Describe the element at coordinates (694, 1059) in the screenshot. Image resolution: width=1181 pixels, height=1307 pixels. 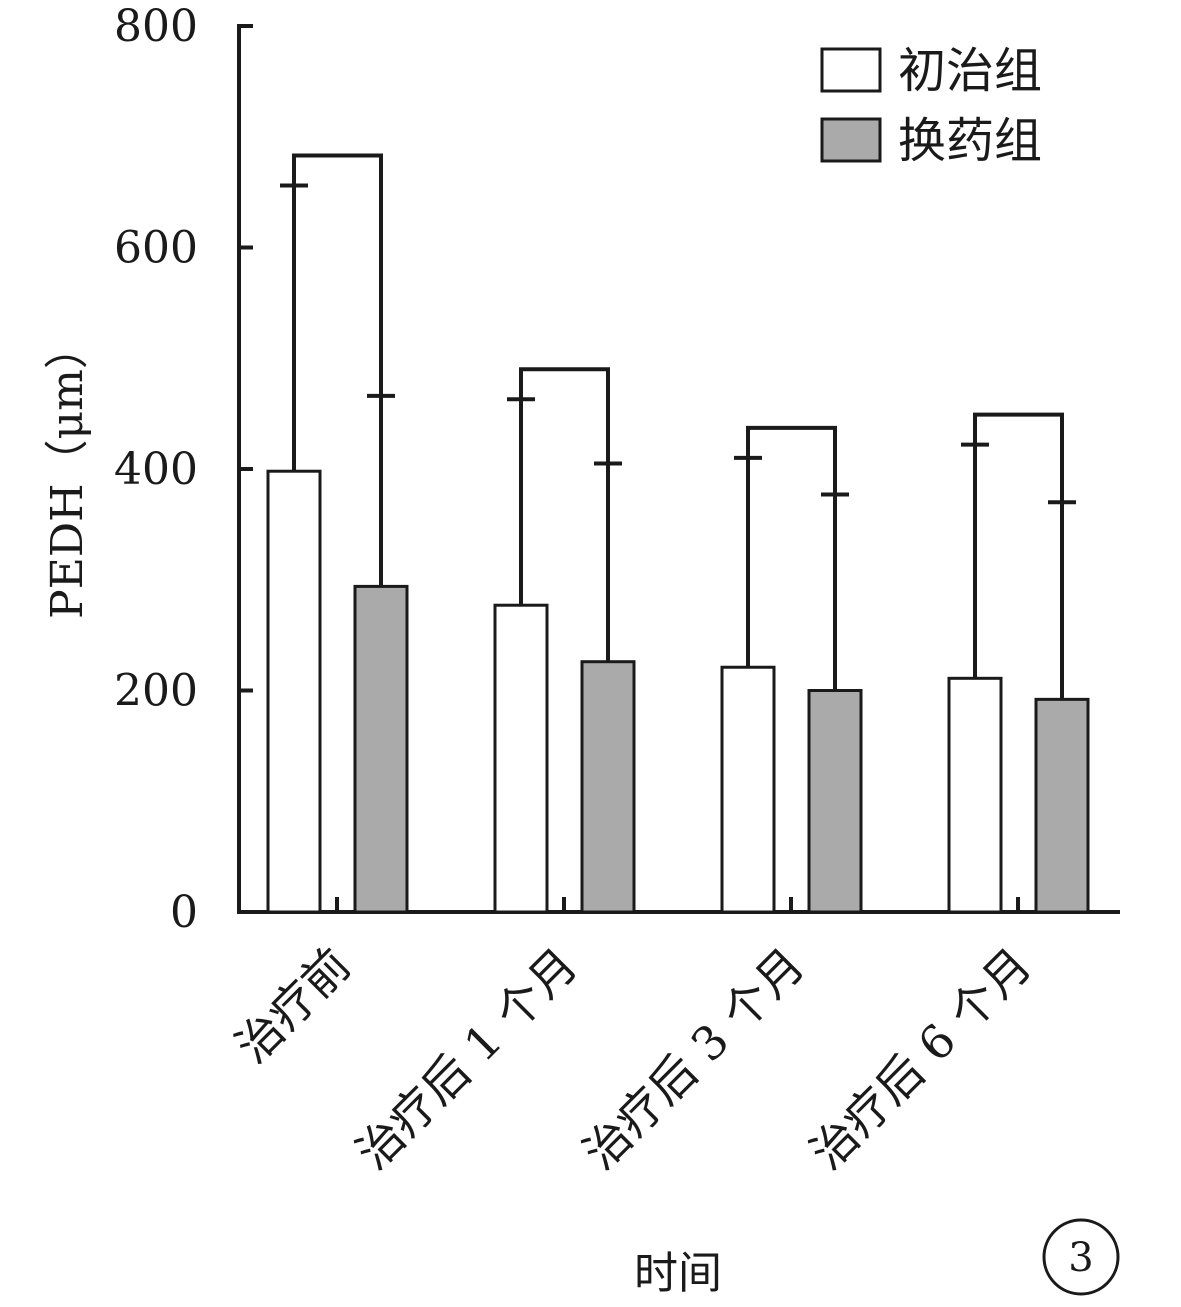
I see `x-category-label-2: 治疗后 3 个月` at that location.